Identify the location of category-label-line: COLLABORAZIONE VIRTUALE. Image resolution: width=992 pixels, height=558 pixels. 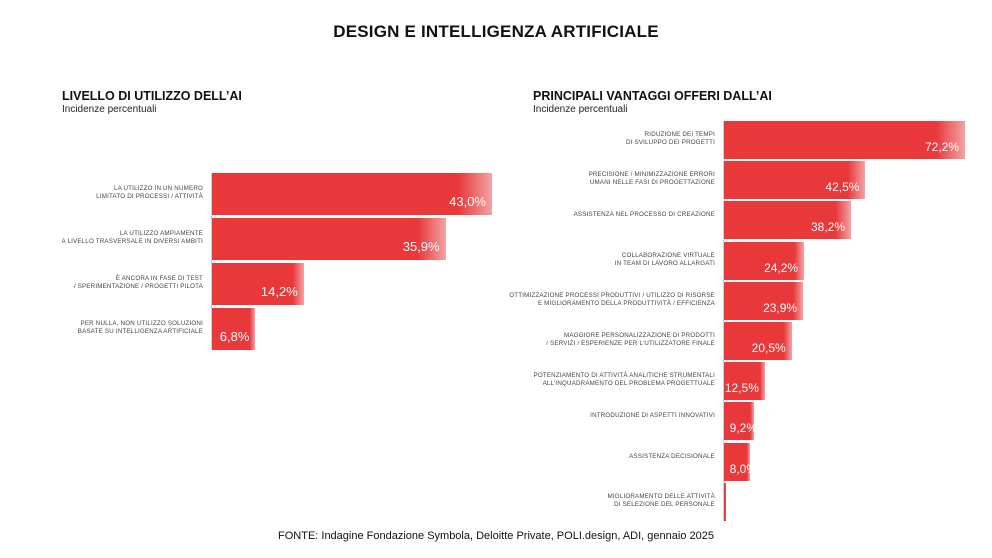
(668, 255).